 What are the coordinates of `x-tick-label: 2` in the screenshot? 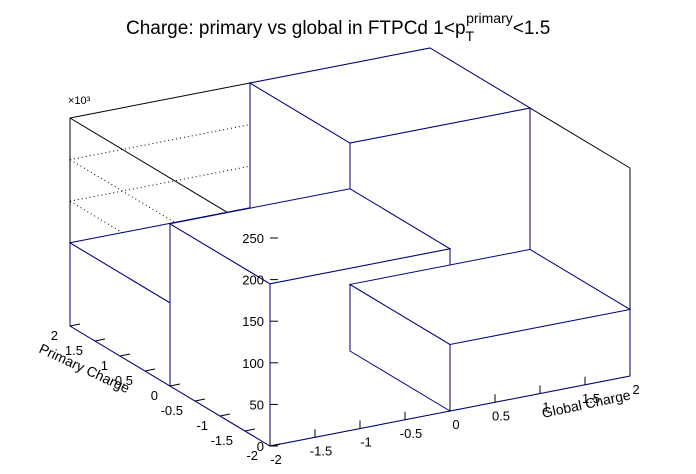 It's located at (635, 389).